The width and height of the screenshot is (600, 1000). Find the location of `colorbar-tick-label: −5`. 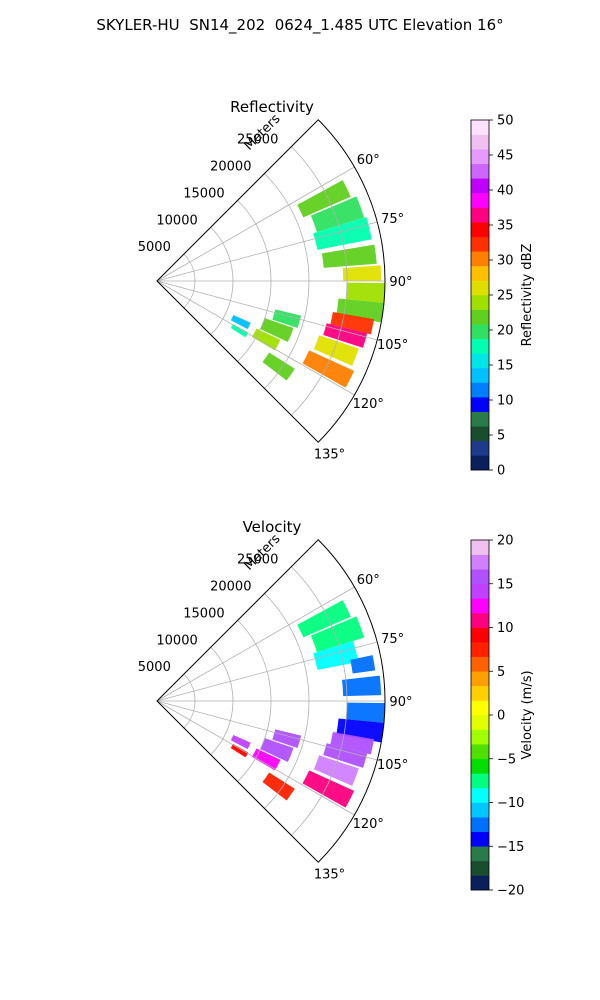

colorbar-tick-label: −5 is located at coordinates (506, 759).